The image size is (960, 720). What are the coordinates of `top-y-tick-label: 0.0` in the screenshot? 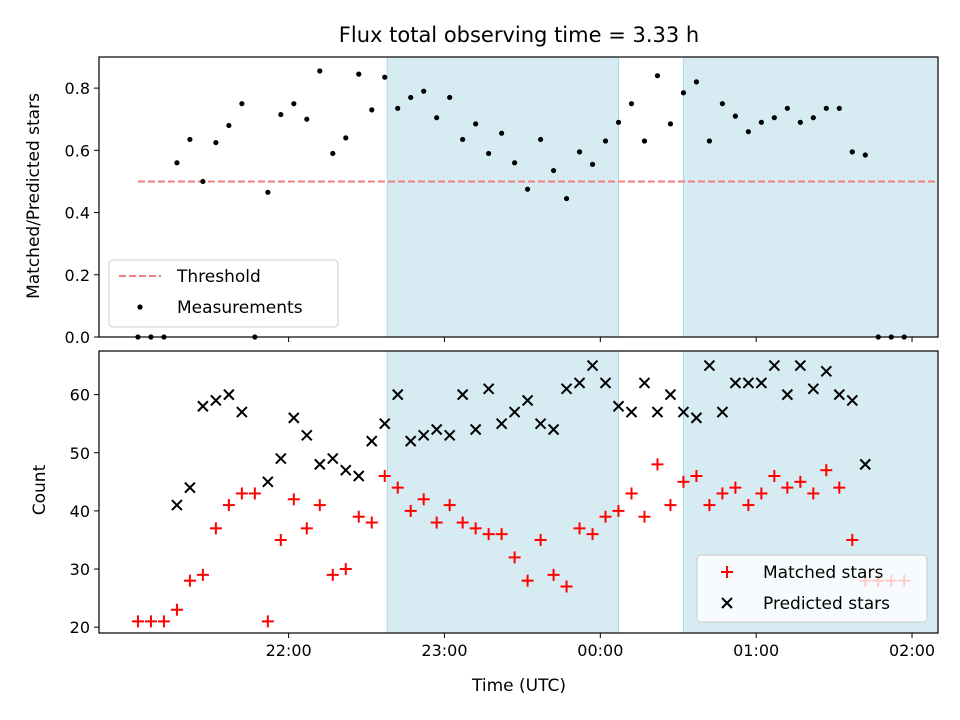 It's located at (77, 337).